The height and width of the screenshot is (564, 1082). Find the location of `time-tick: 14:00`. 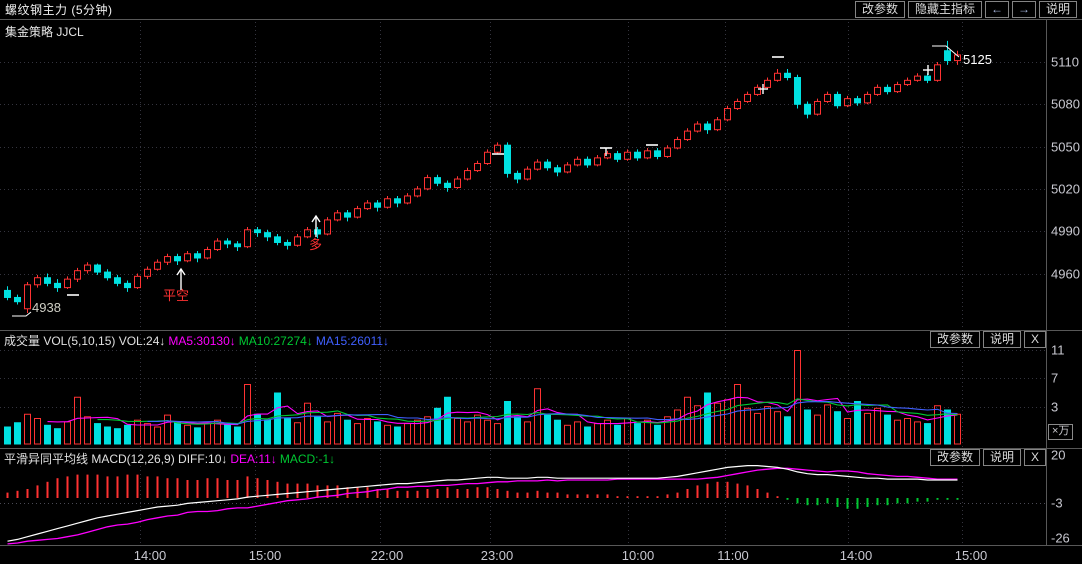

time-tick: 14:00 is located at coordinates (150, 555).